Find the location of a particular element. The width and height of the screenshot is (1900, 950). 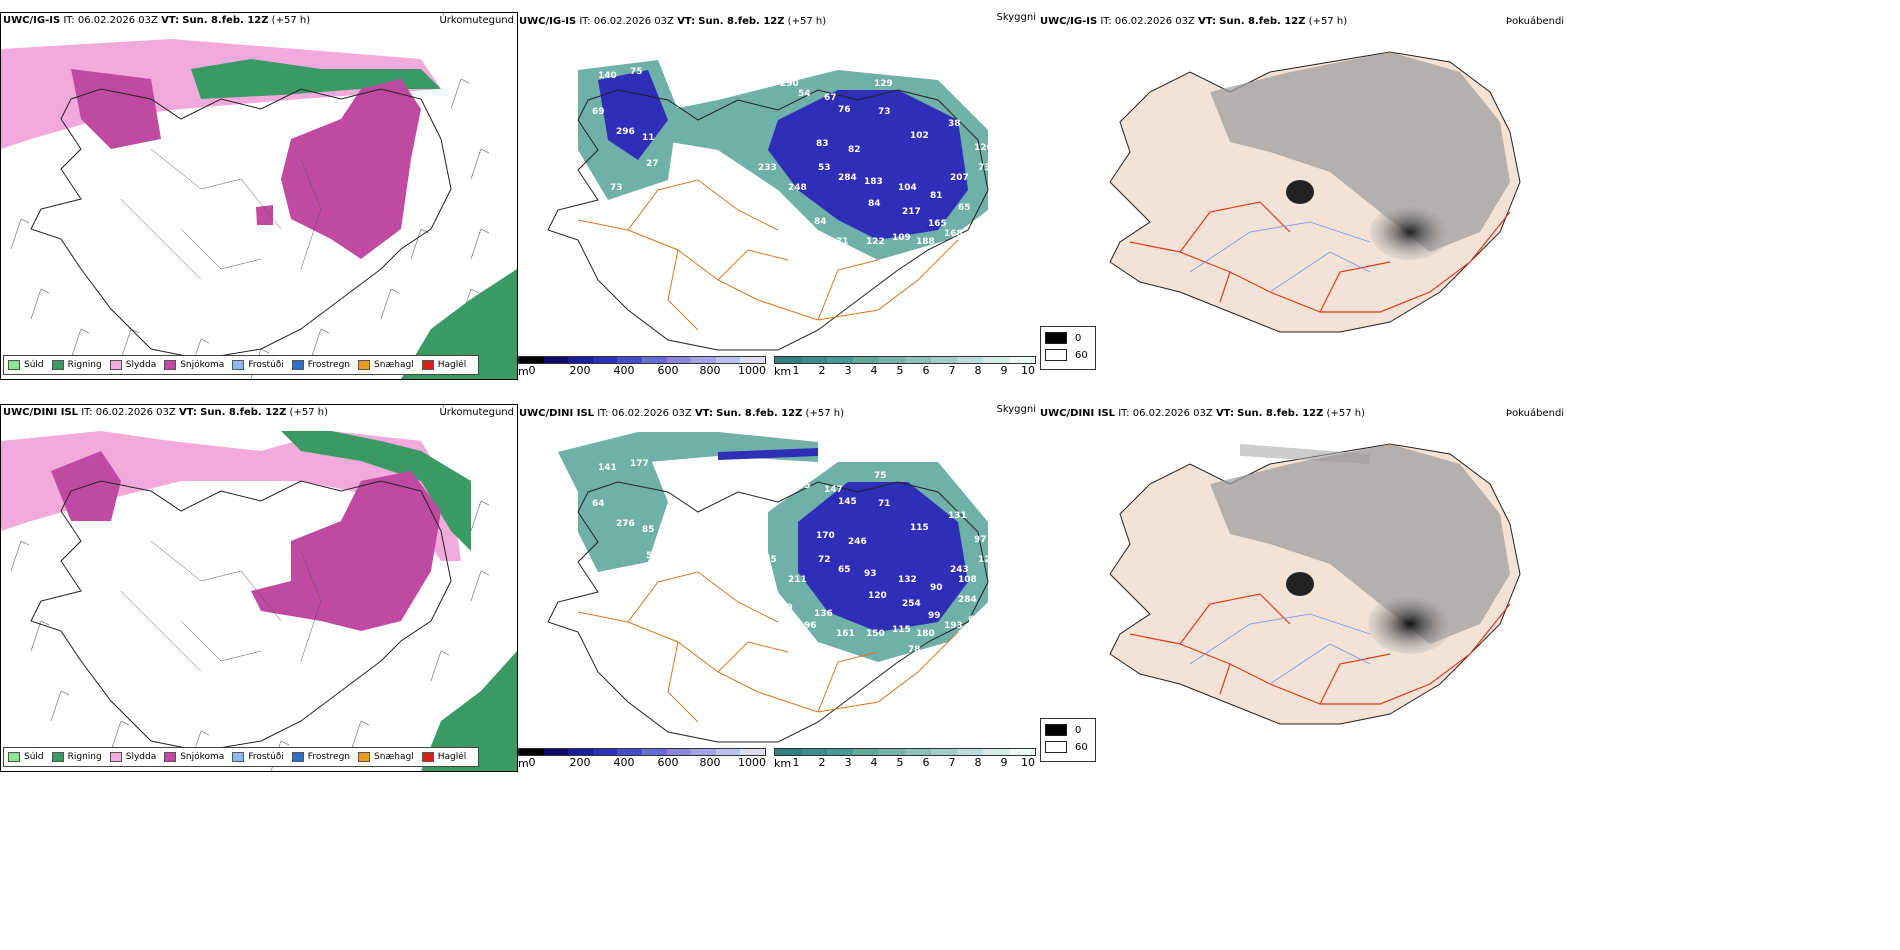

ceiling-unit: m is located at coordinates (523, 763).